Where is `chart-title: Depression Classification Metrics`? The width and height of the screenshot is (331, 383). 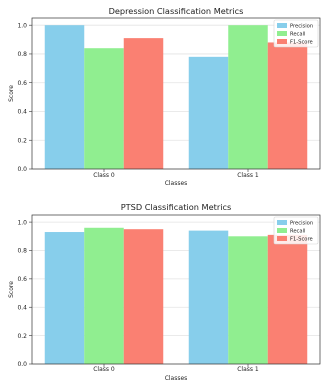 chart-title: Depression Classification Metrics is located at coordinates (176, 11).